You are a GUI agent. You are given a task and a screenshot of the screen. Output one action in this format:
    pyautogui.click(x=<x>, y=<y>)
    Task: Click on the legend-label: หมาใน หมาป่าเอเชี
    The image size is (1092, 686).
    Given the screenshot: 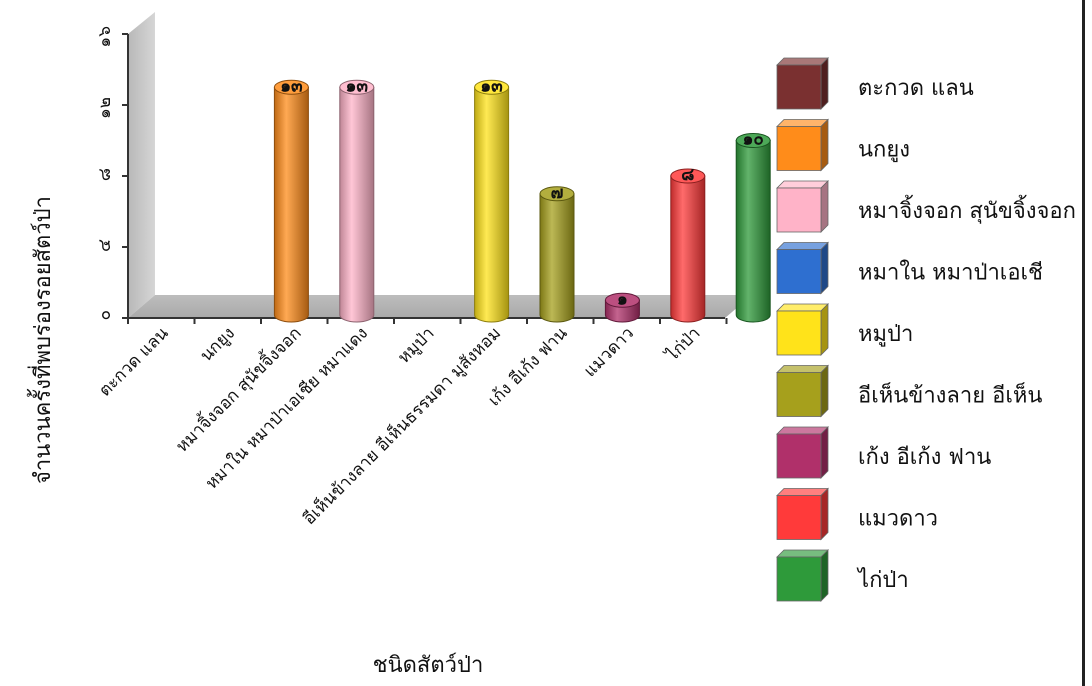 What is the action you would take?
    pyautogui.click(x=950, y=273)
    